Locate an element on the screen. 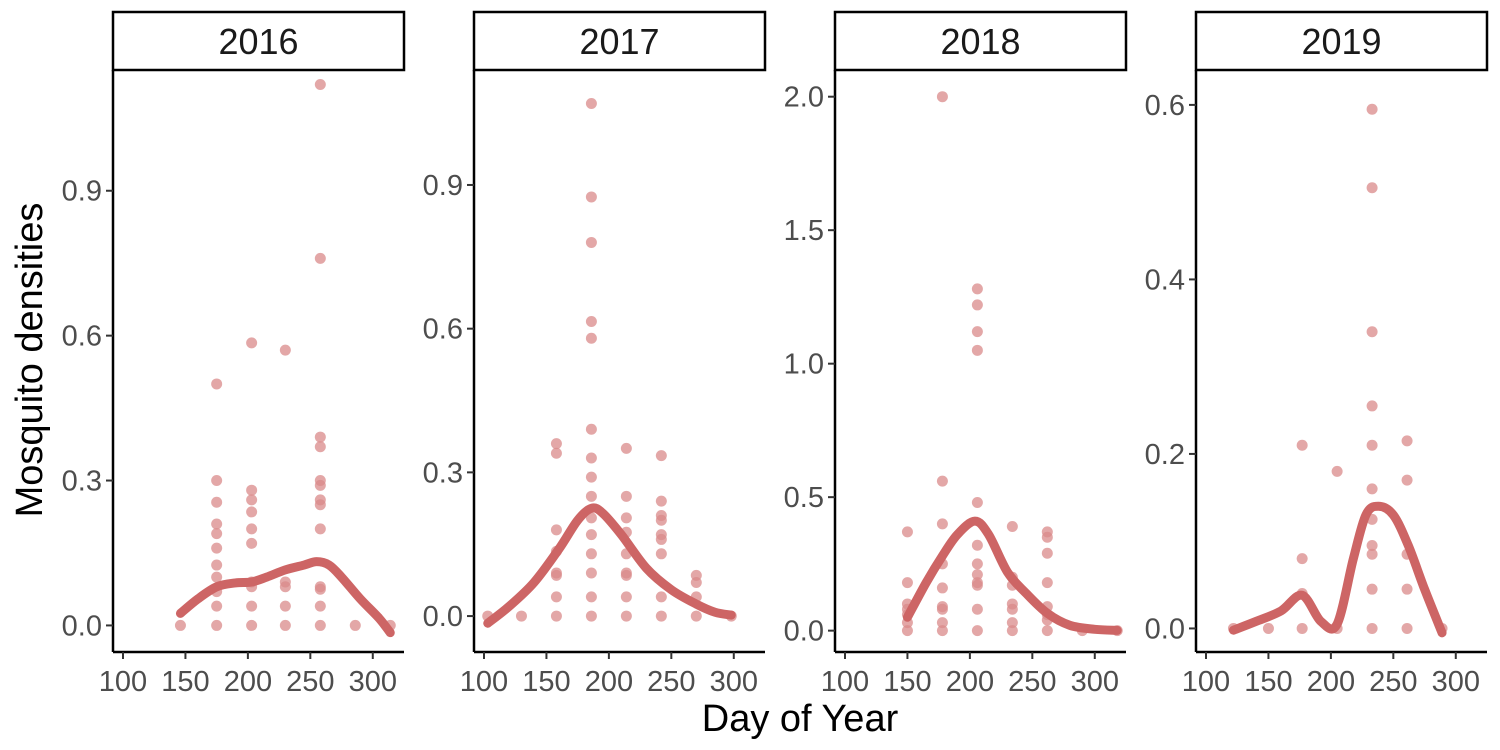 This screenshot has height=750, width=1500. facet-strip-label: 2018 is located at coordinates (980, 41).